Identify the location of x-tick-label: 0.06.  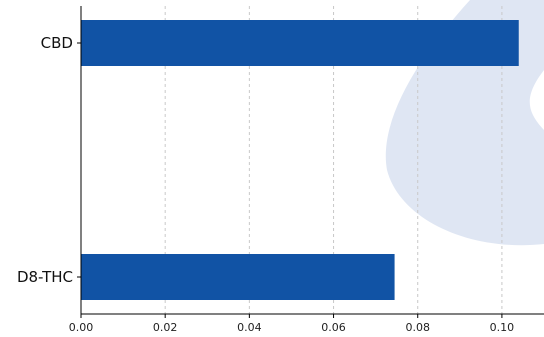
(333, 327).